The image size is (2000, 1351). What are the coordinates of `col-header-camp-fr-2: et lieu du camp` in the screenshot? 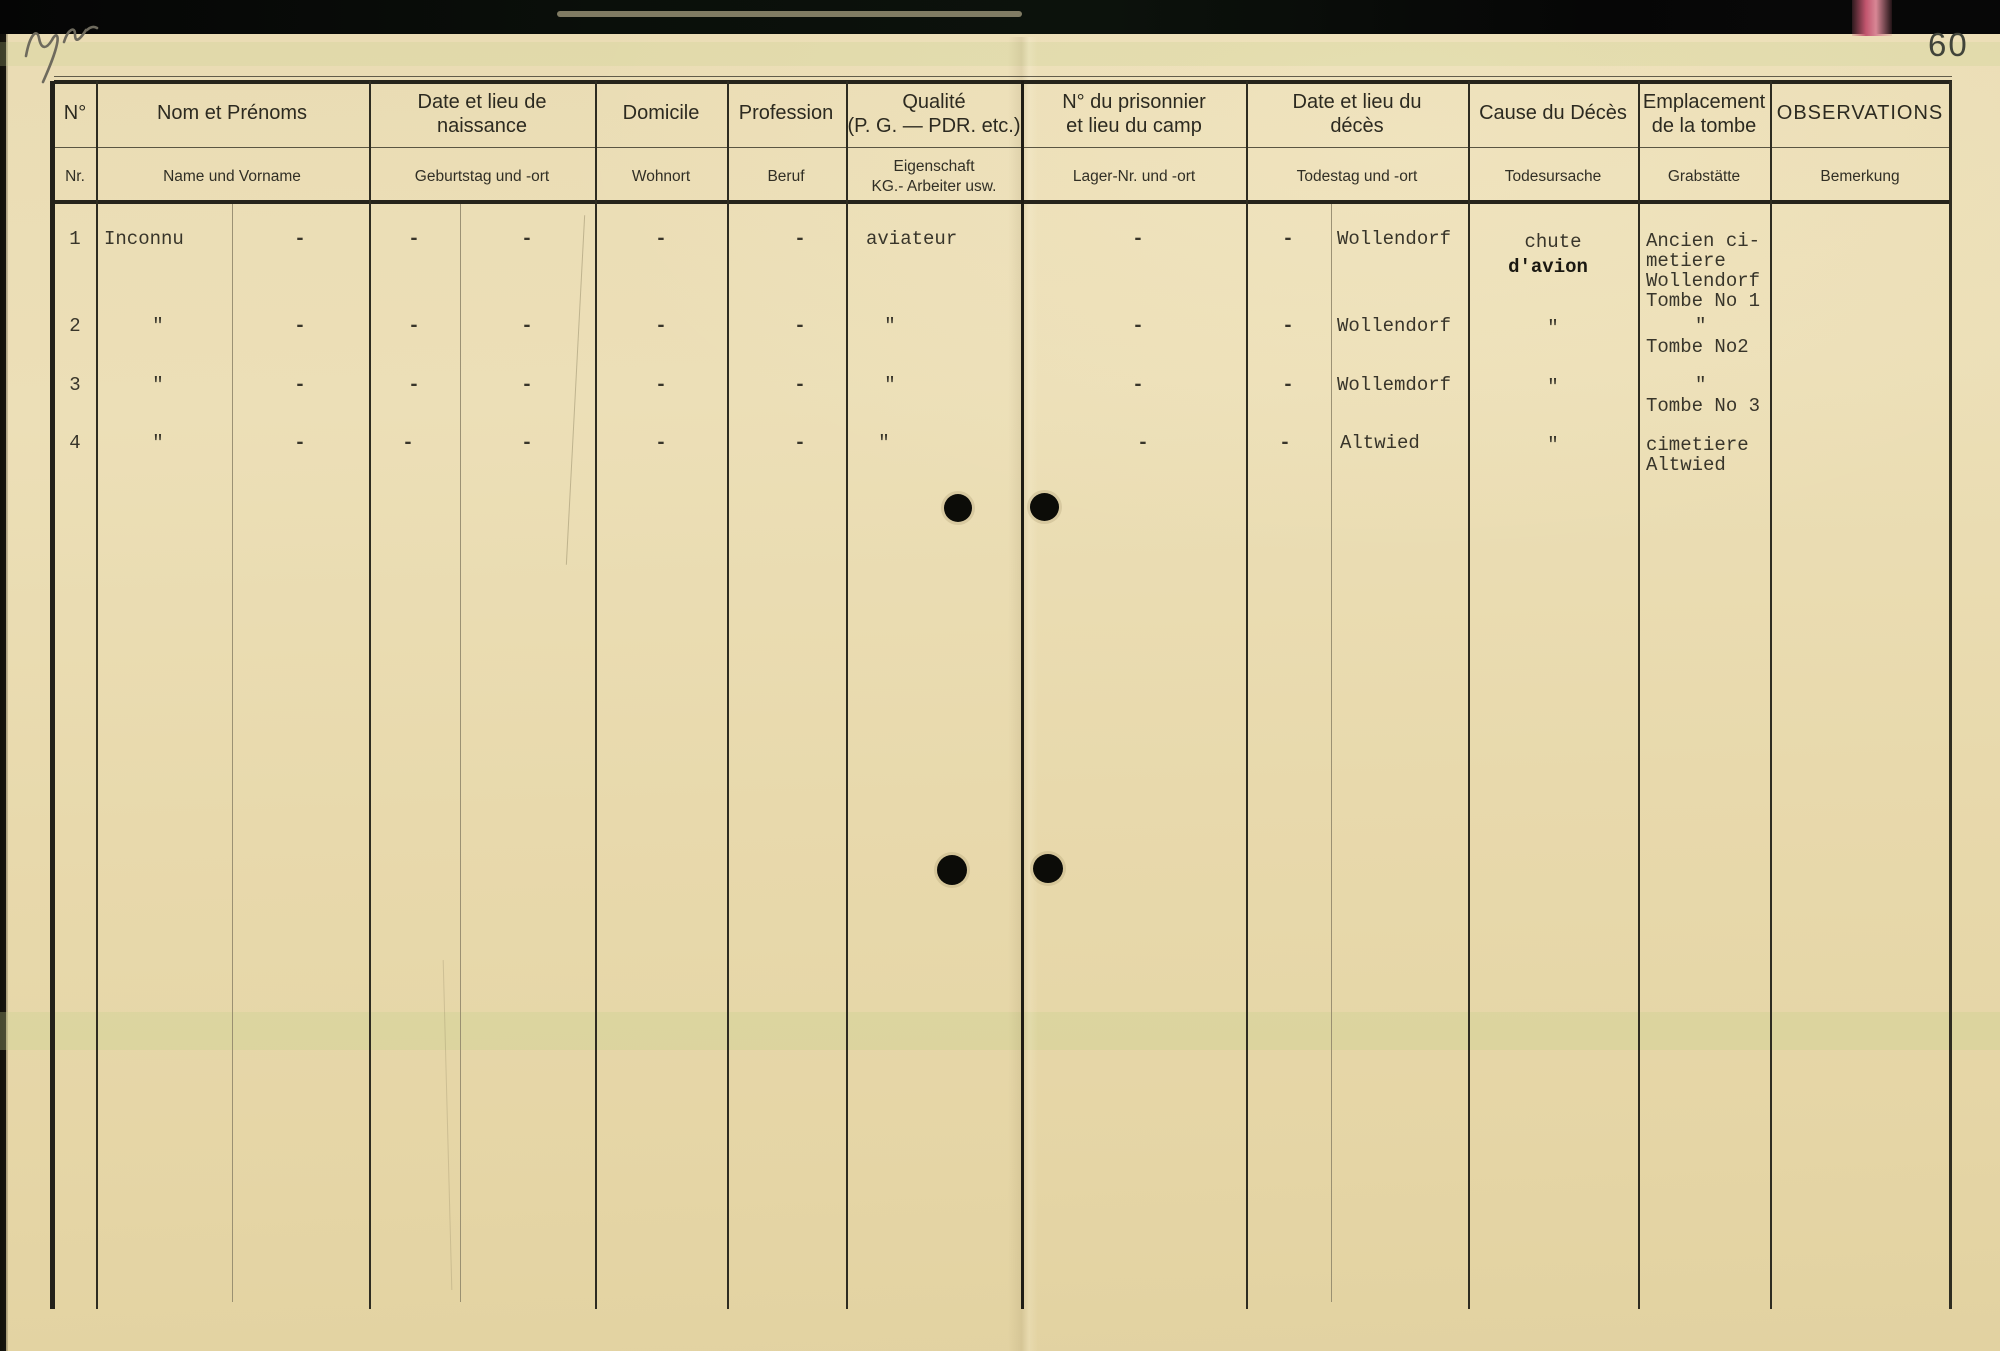 It's located at (1134, 126).